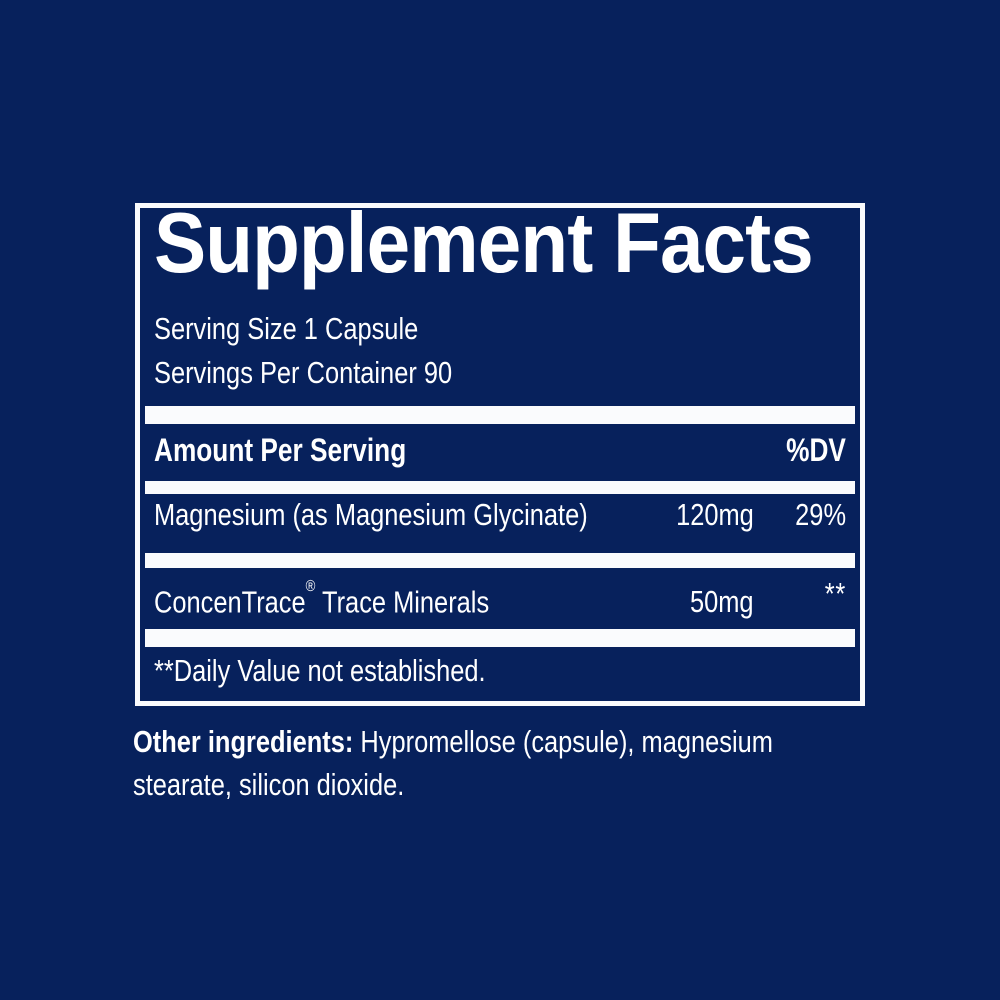 This screenshot has height=1000, width=1000. I want to click on ingredient-amount-cell: 50mg, so click(695, 602).